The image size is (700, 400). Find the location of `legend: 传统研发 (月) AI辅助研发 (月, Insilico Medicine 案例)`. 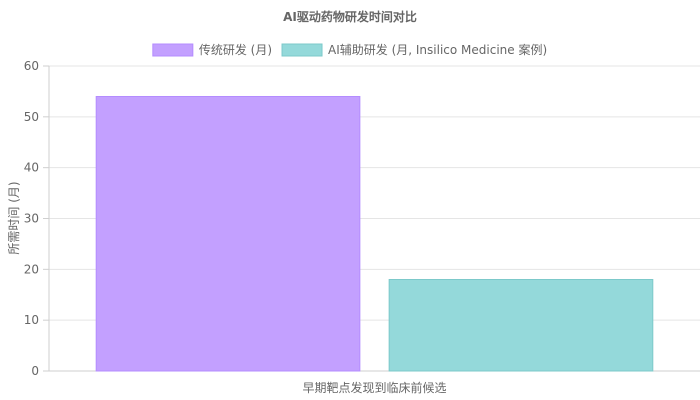

legend: 传统研发 (月) AI辅助研发 (月, Insilico Medicine 案例) is located at coordinates (349, 49).